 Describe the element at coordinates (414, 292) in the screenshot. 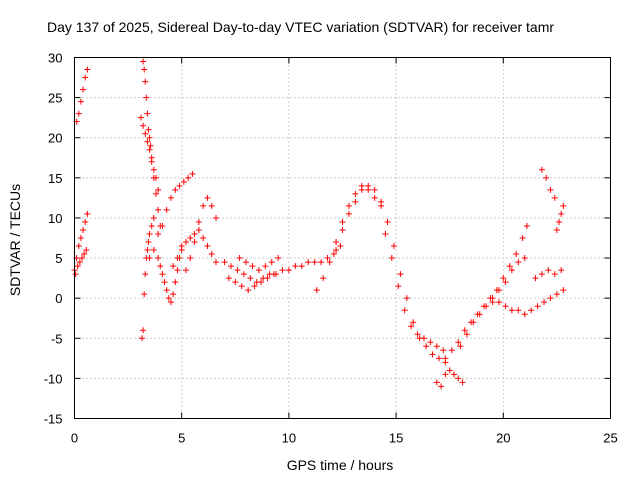

I see `series-s16` at that location.